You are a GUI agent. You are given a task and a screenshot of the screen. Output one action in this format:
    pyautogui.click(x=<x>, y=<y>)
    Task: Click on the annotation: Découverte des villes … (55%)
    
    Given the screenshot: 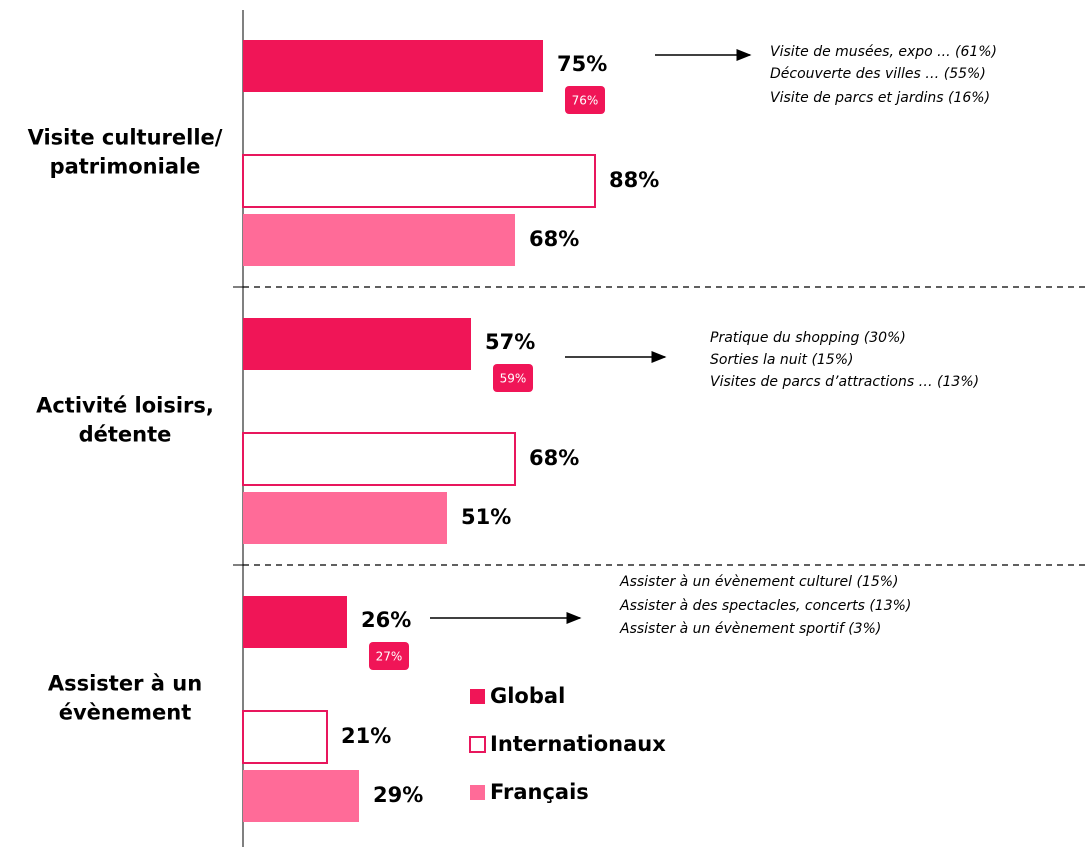 What is the action you would take?
    pyautogui.click(x=878, y=74)
    